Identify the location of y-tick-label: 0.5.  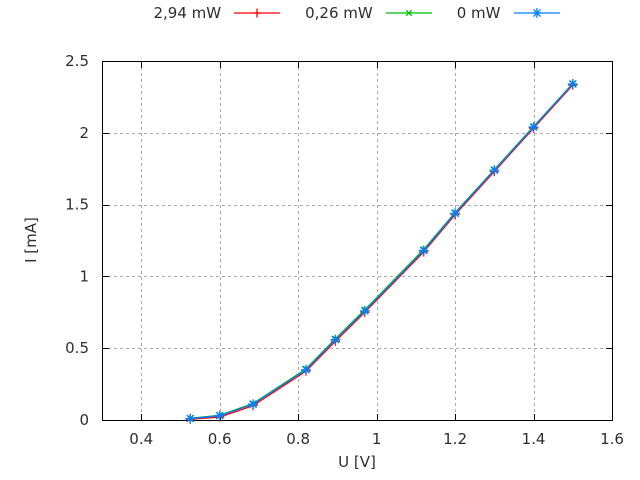
(77, 348).